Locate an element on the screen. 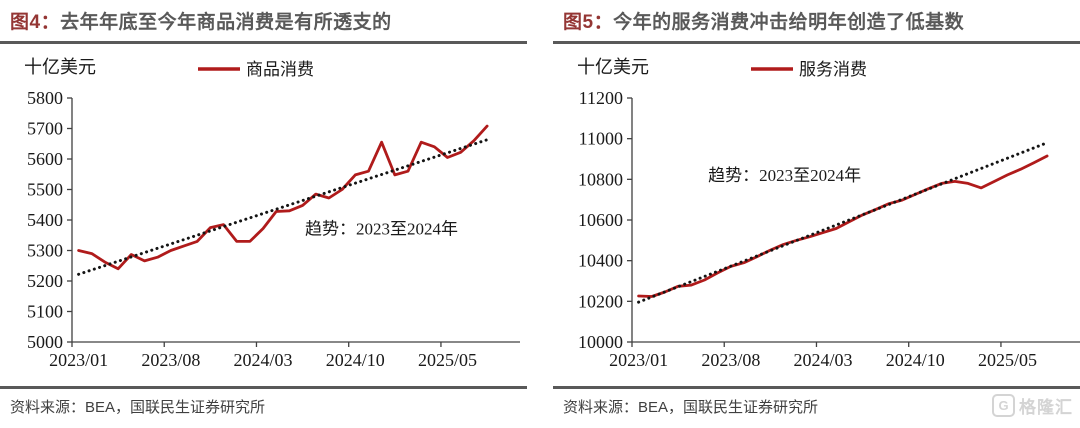 The height and width of the screenshot is (428, 1080). y-tick-label: 5100 is located at coordinates (45, 312).